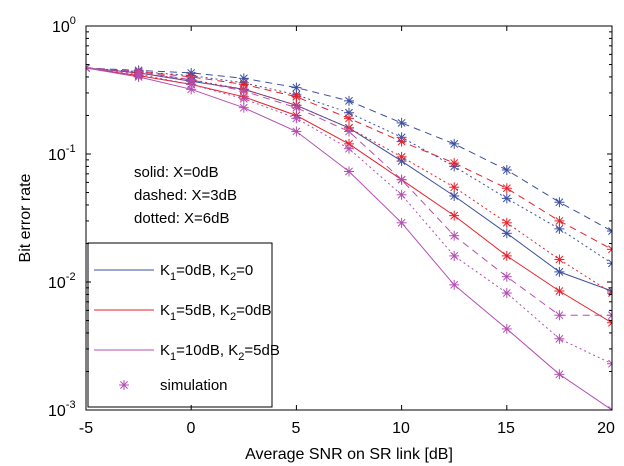 The height and width of the screenshot is (466, 624). I want to click on legend-label-k1-5db: K1=5dB, K2=0dB, so click(216, 312).